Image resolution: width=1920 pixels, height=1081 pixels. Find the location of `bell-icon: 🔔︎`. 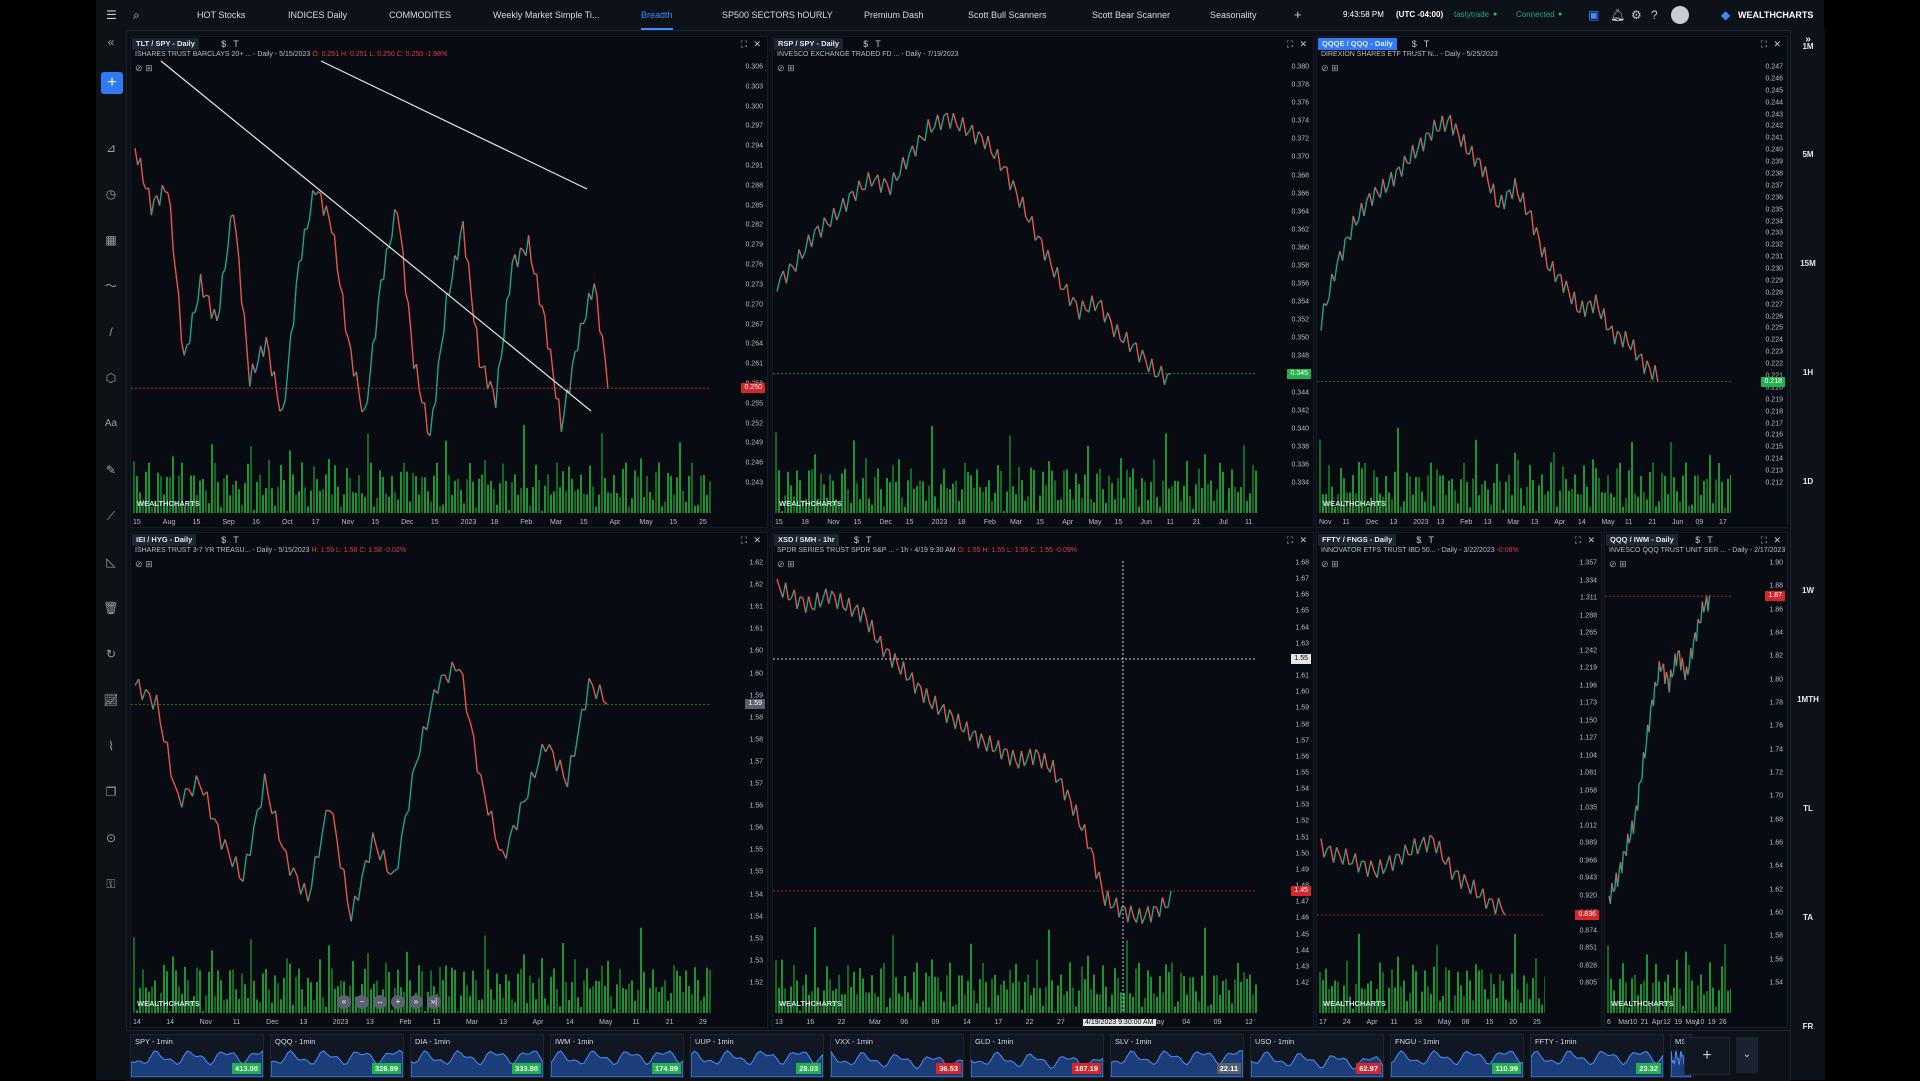

bell-icon: 🔔︎ is located at coordinates (1617, 15).